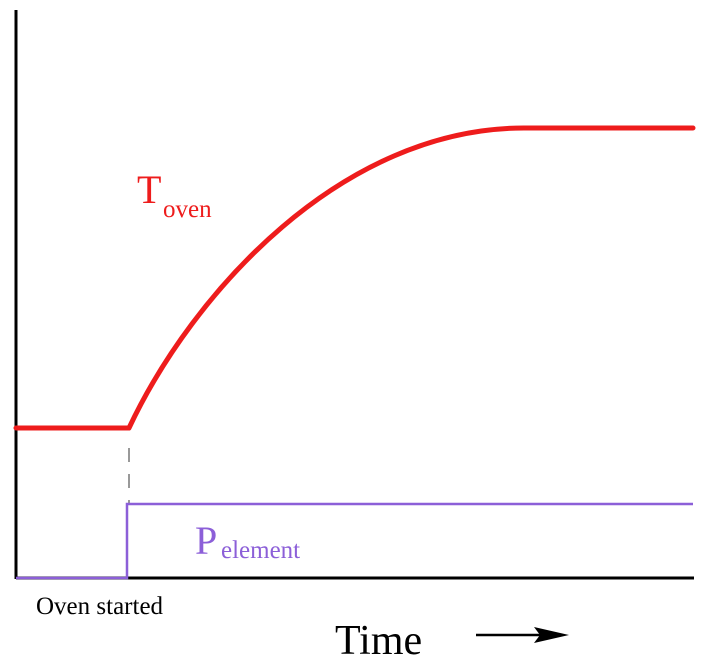  Describe the element at coordinates (551, 635) in the screenshot. I see `right-arrow-head` at that location.